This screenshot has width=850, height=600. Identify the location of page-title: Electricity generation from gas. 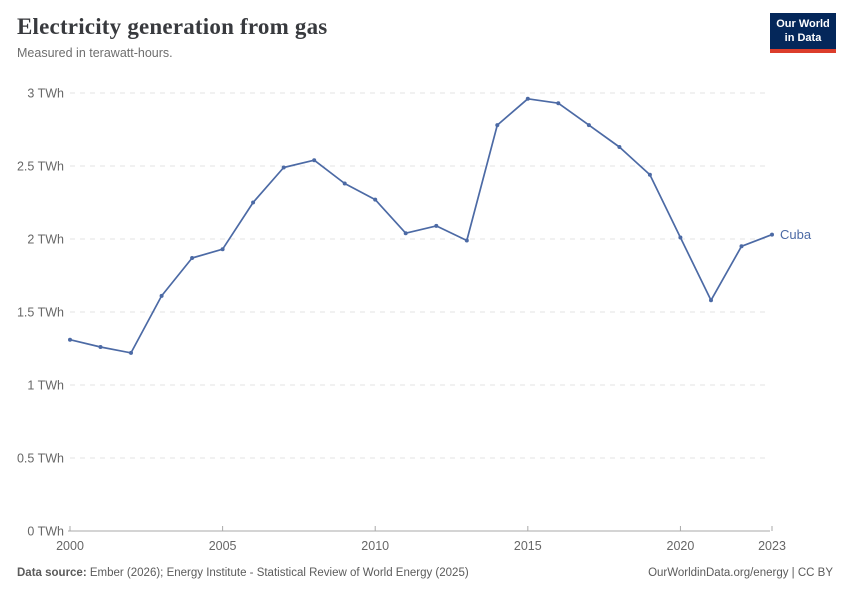
(172, 26).